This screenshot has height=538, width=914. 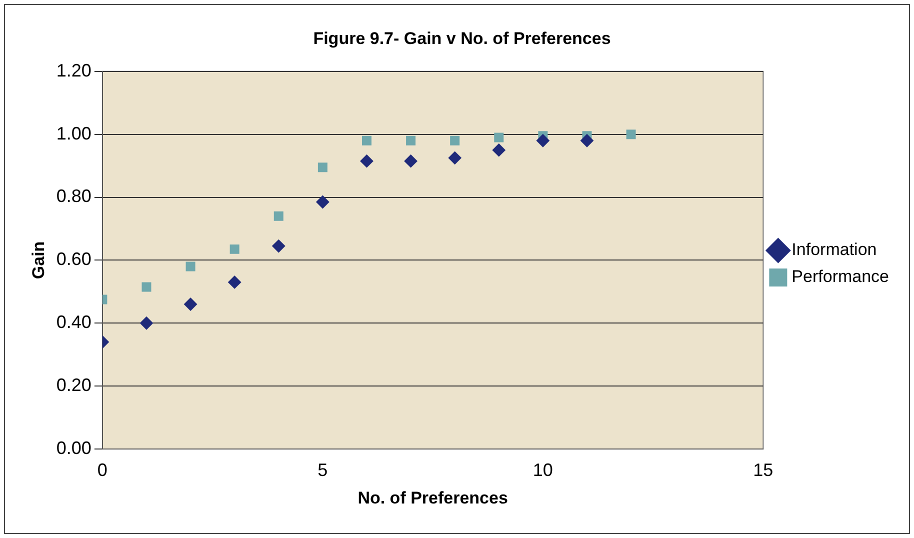 What do you see at coordinates (74, 70) in the screenshot?
I see `y-tick-label: 1.20` at bounding box center [74, 70].